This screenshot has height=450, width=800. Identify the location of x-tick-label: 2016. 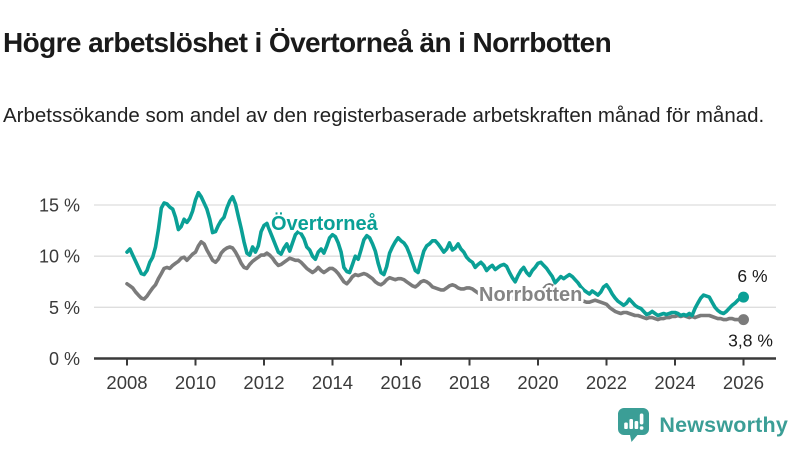
(400, 382).